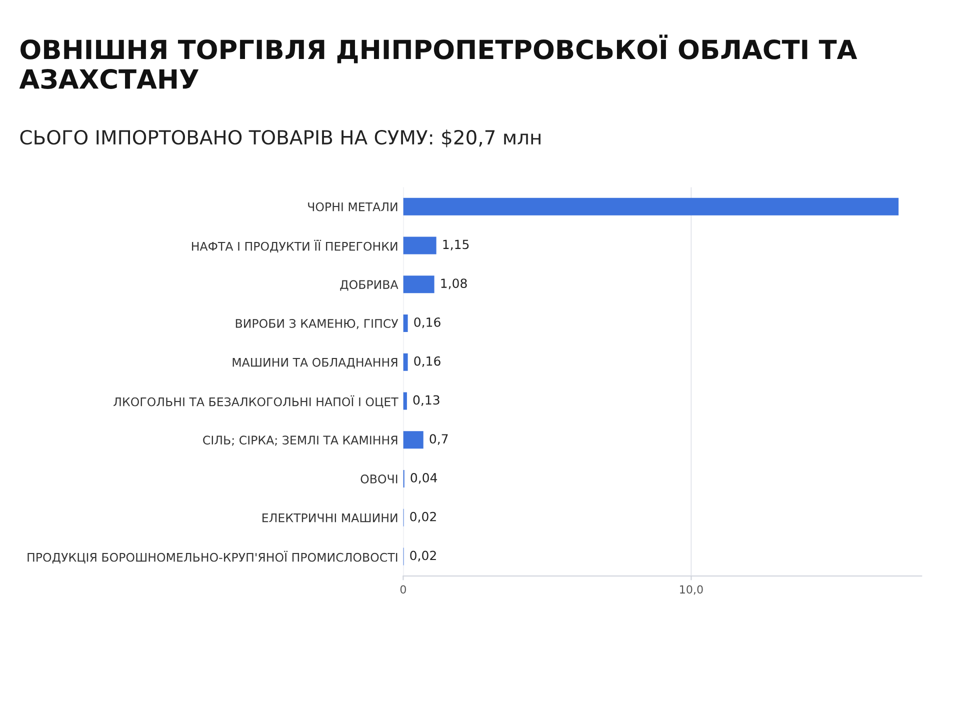 This screenshot has width=960, height=720. Describe the element at coordinates (330, 518) in the screenshot. I see `y-tick-label: ЕЛЕКТРИЧНІ МАШИНИ` at that location.